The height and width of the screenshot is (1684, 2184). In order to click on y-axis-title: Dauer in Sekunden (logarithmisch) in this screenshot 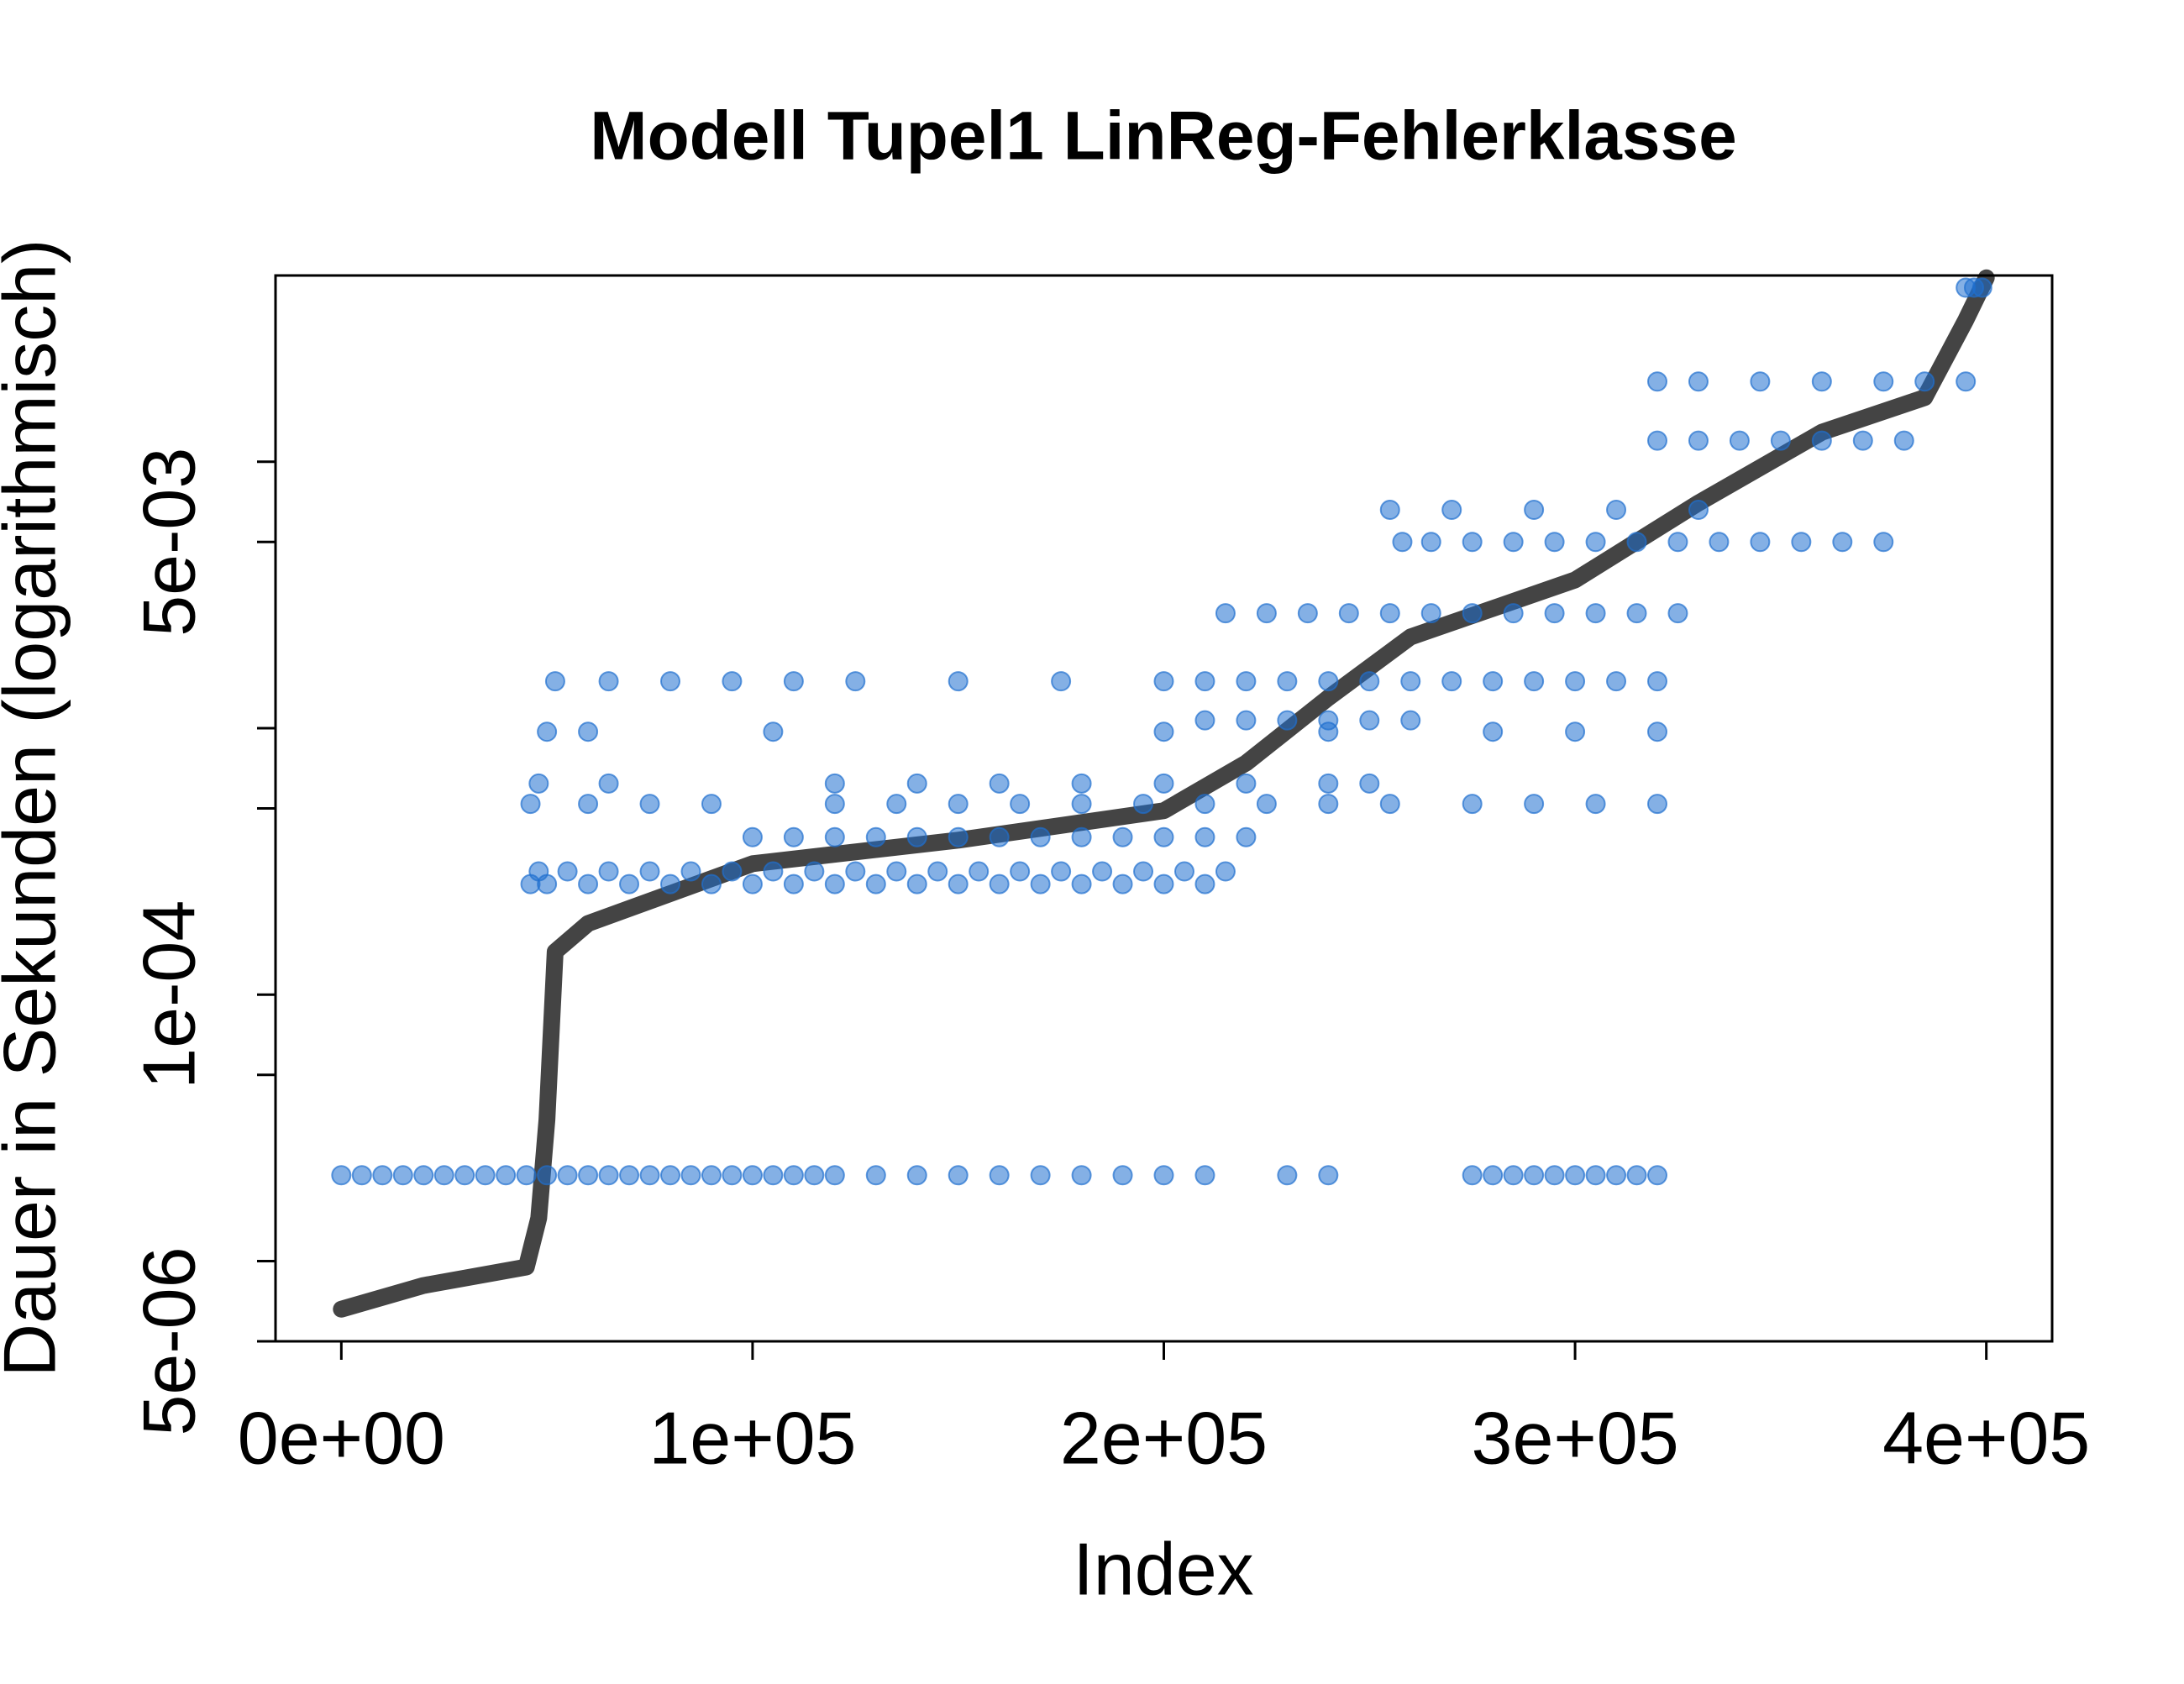, I will do `click(35, 808)`.